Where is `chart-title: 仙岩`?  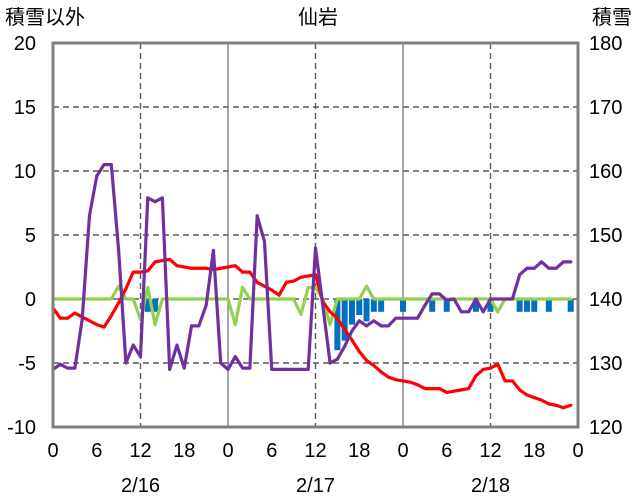 chart-title: 仙岩 is located at coordinates (318, 17).